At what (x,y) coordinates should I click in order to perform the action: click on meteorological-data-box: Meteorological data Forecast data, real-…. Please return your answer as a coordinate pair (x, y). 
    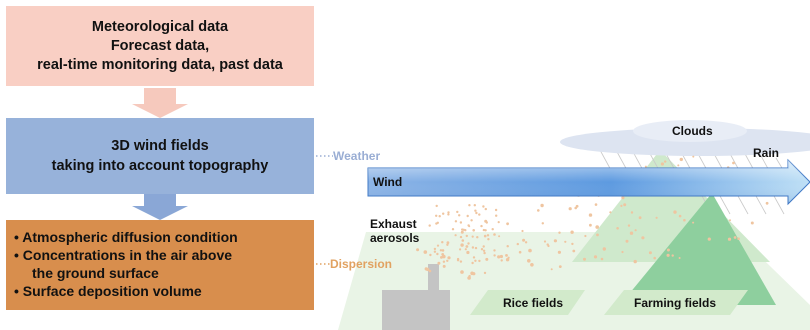
    Looking at the image, I should click on (160, 46).